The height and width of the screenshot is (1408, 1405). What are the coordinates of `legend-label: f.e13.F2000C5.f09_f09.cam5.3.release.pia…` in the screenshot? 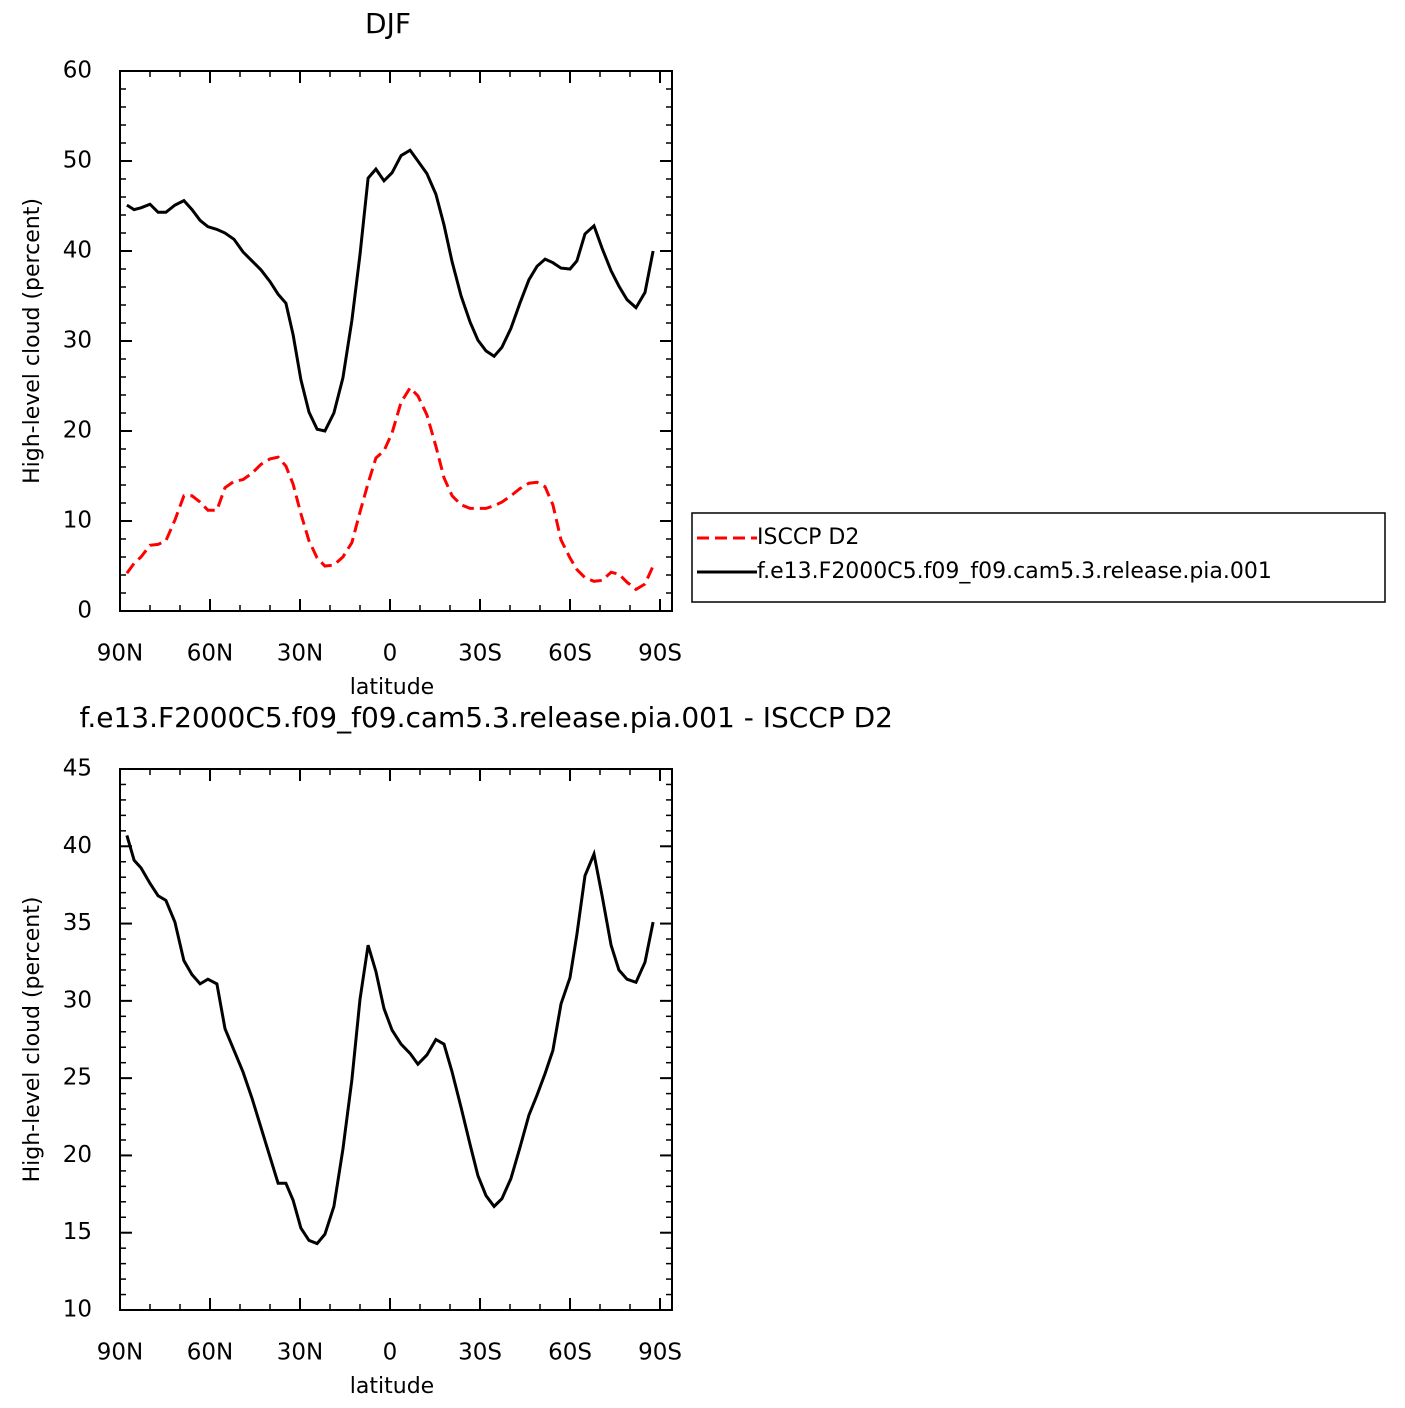 It's located at (1014, 571).